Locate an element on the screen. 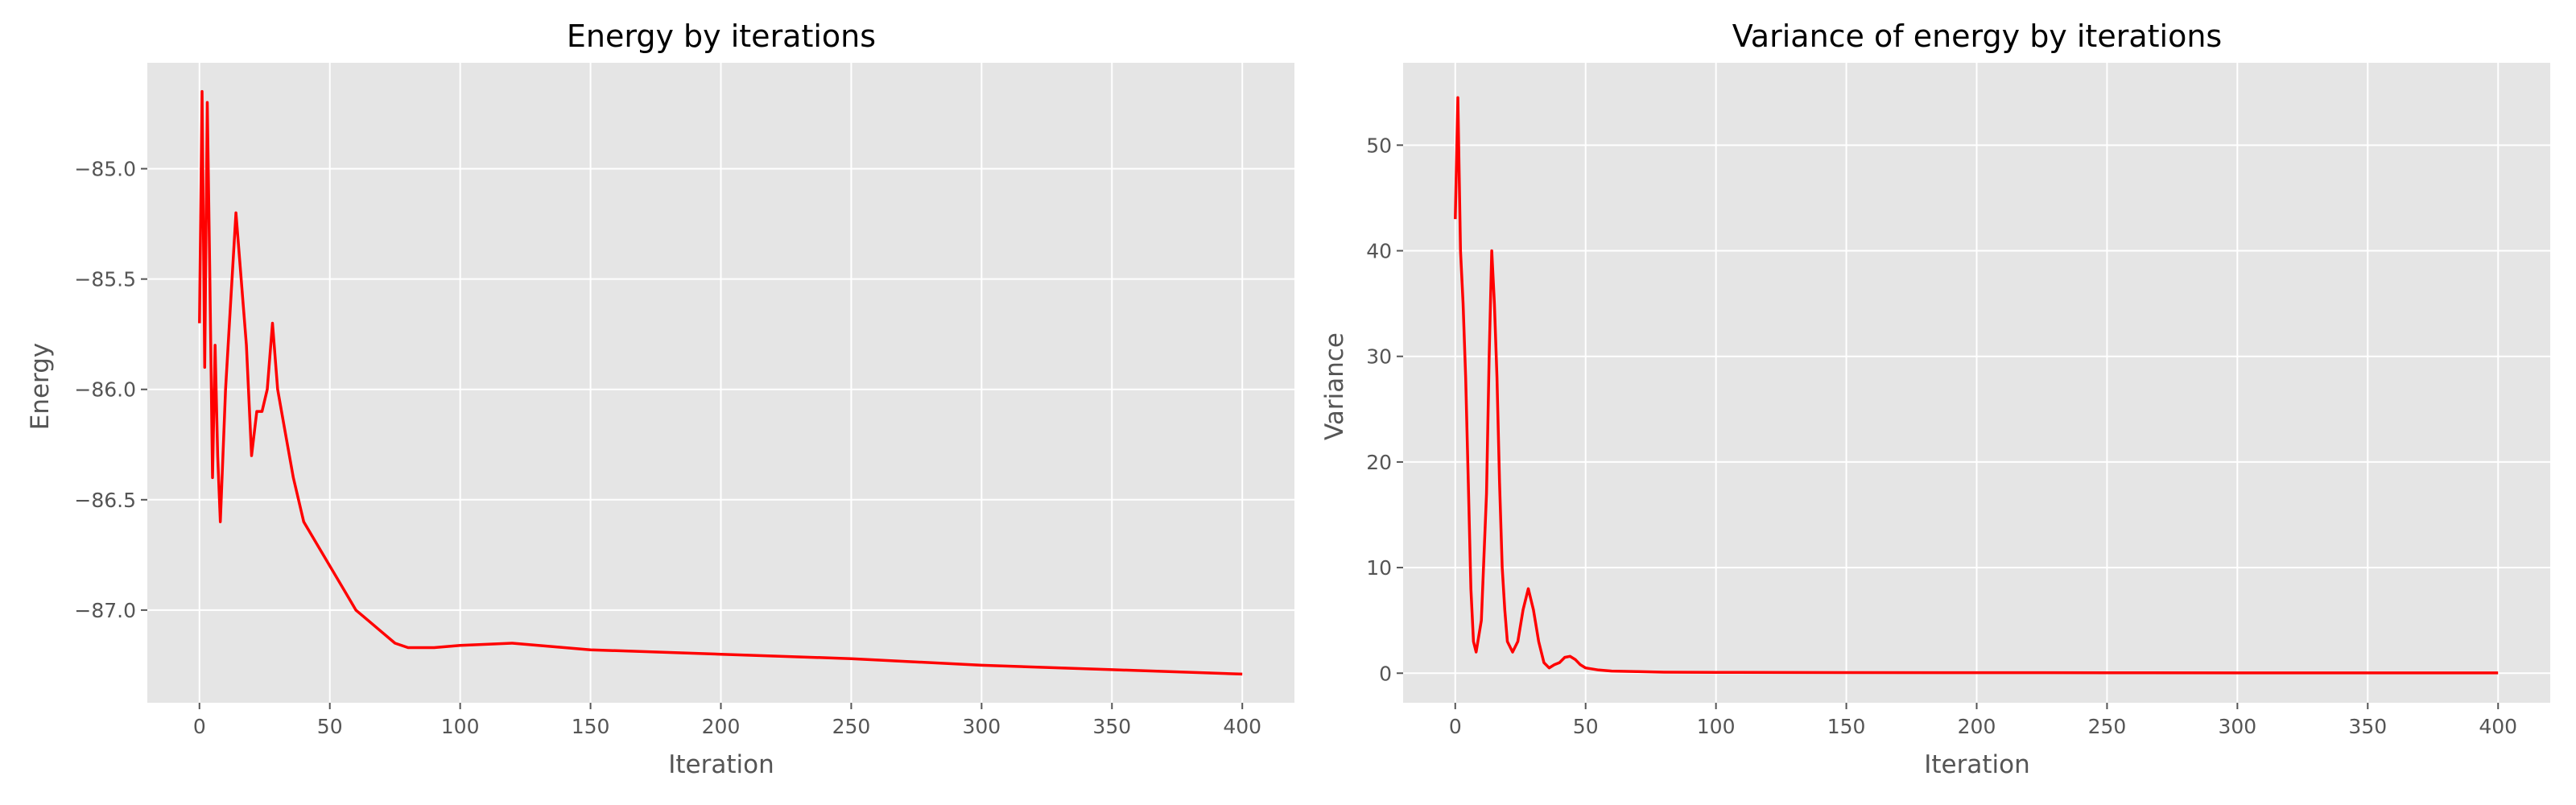  energy-x-tick-label: 50 is located at coordinates (330, 726).